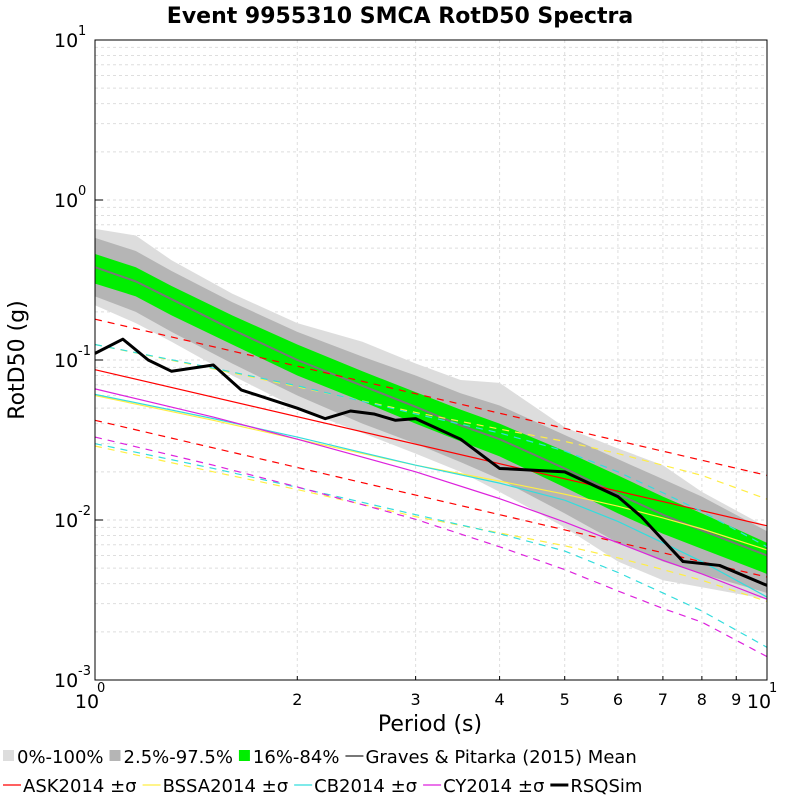 The height and width of the screenshot is (800, 800). Describe the element at coordinates (84, 351) in the screenshot. I see `y-tick-exponent: -1` at that location.